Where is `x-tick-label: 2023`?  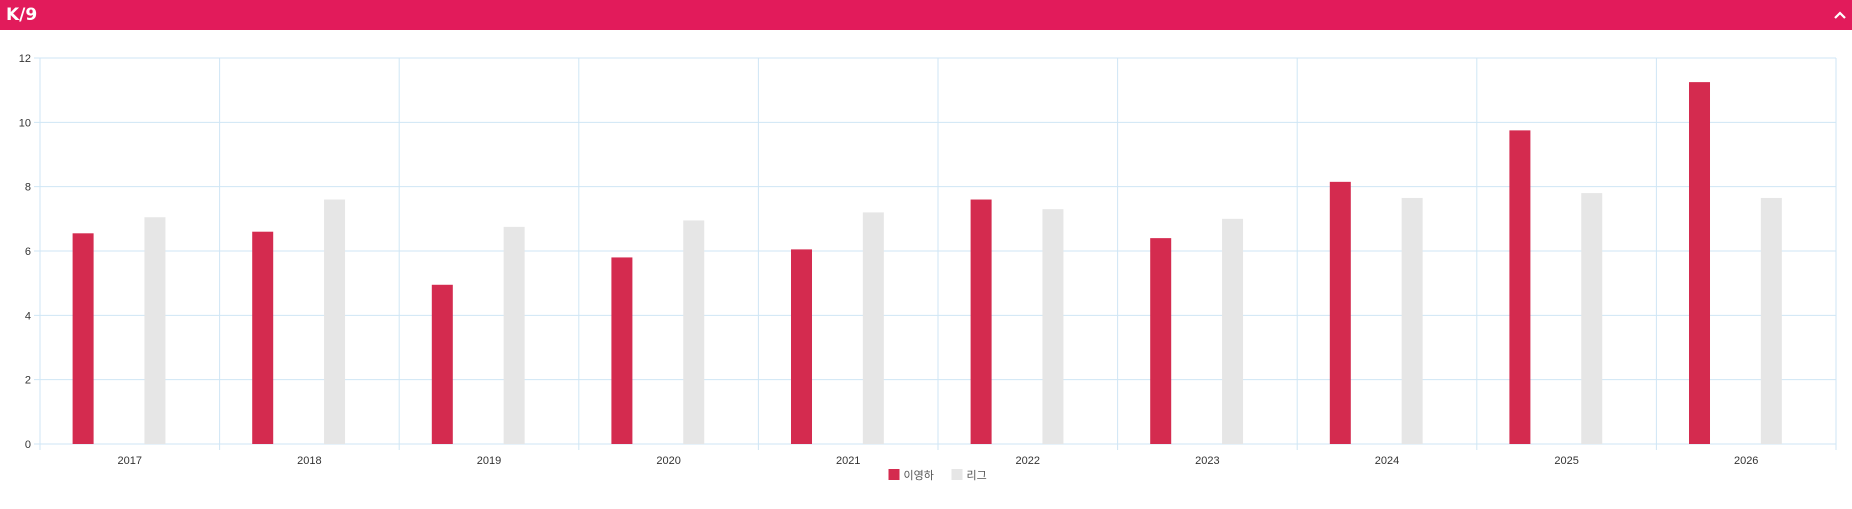 x-tick-label: 2023 is located at coordinates (1207, 461).